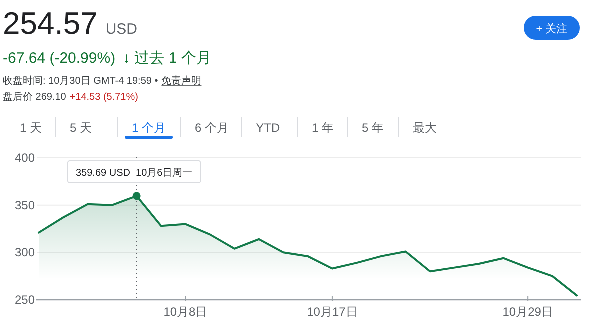  What do you see at coordinates (212, 128) in the screenshot?
I see `text: 6 个月` at bounding box center [212, 128].